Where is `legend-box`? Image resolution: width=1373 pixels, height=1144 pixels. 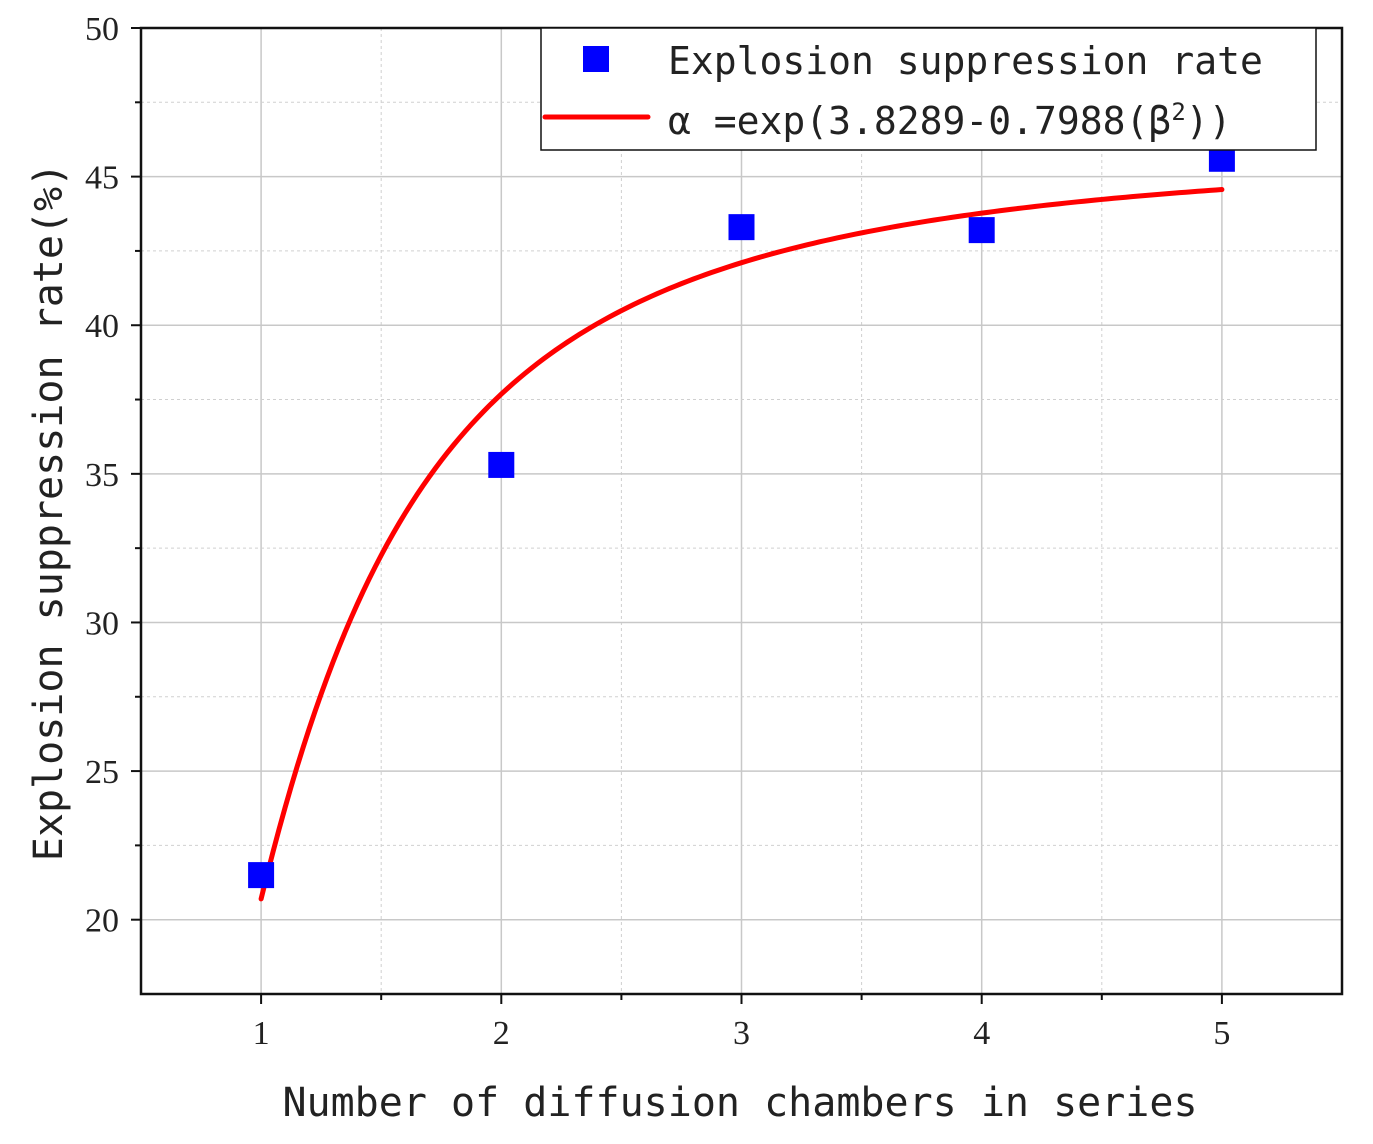 legend-box is located at coordinates (928, 89).